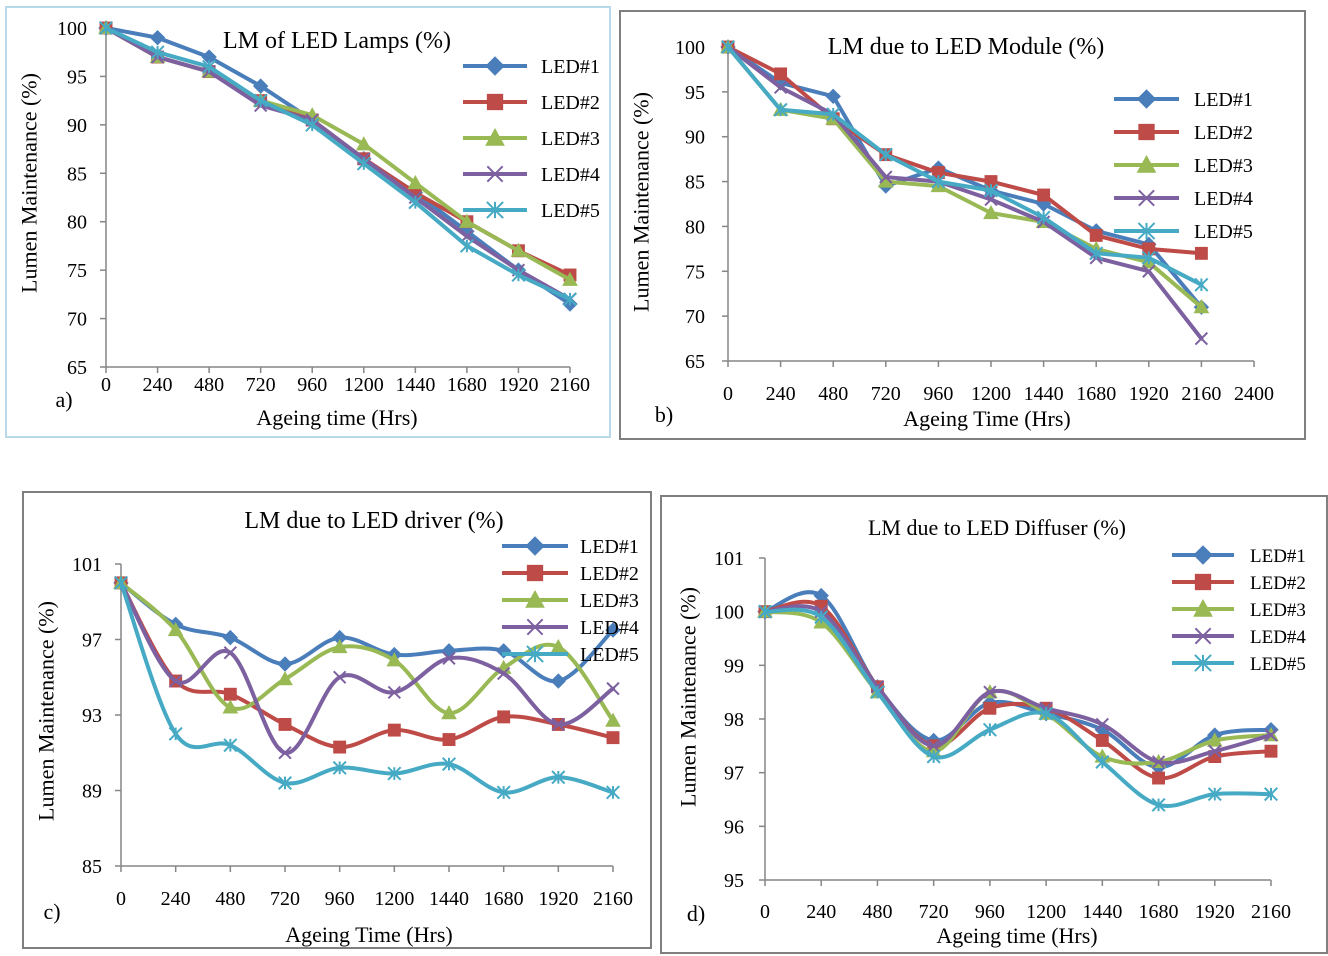 This screenshot has height=956, width=1328. Describe the element at coordinates (734, 666) in the screenshot. I see `y-tick-label: 99` at that location.